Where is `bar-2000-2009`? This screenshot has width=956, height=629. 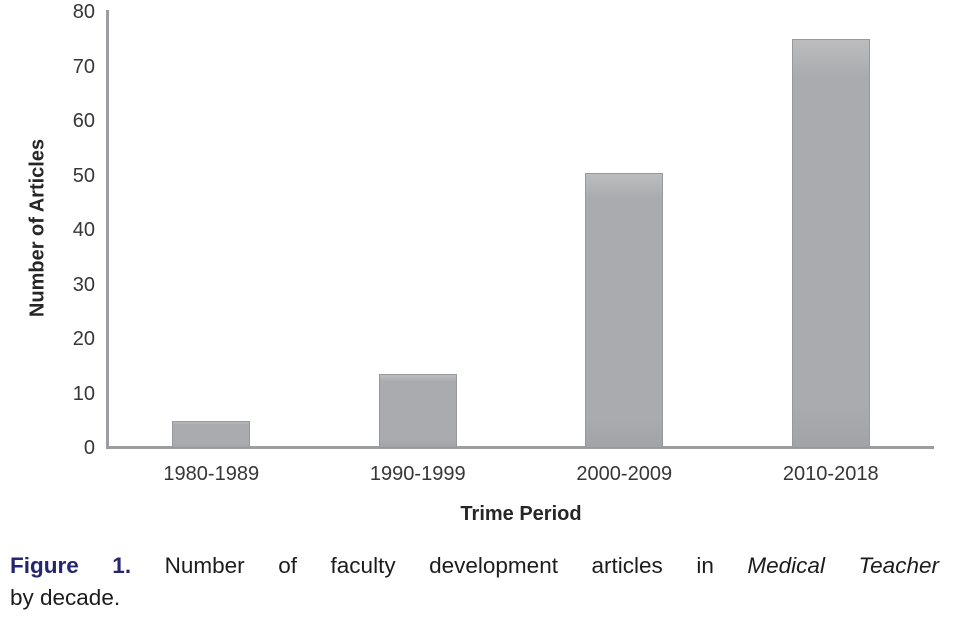
bar-2000-2009 is located at coordinates (624, 310).